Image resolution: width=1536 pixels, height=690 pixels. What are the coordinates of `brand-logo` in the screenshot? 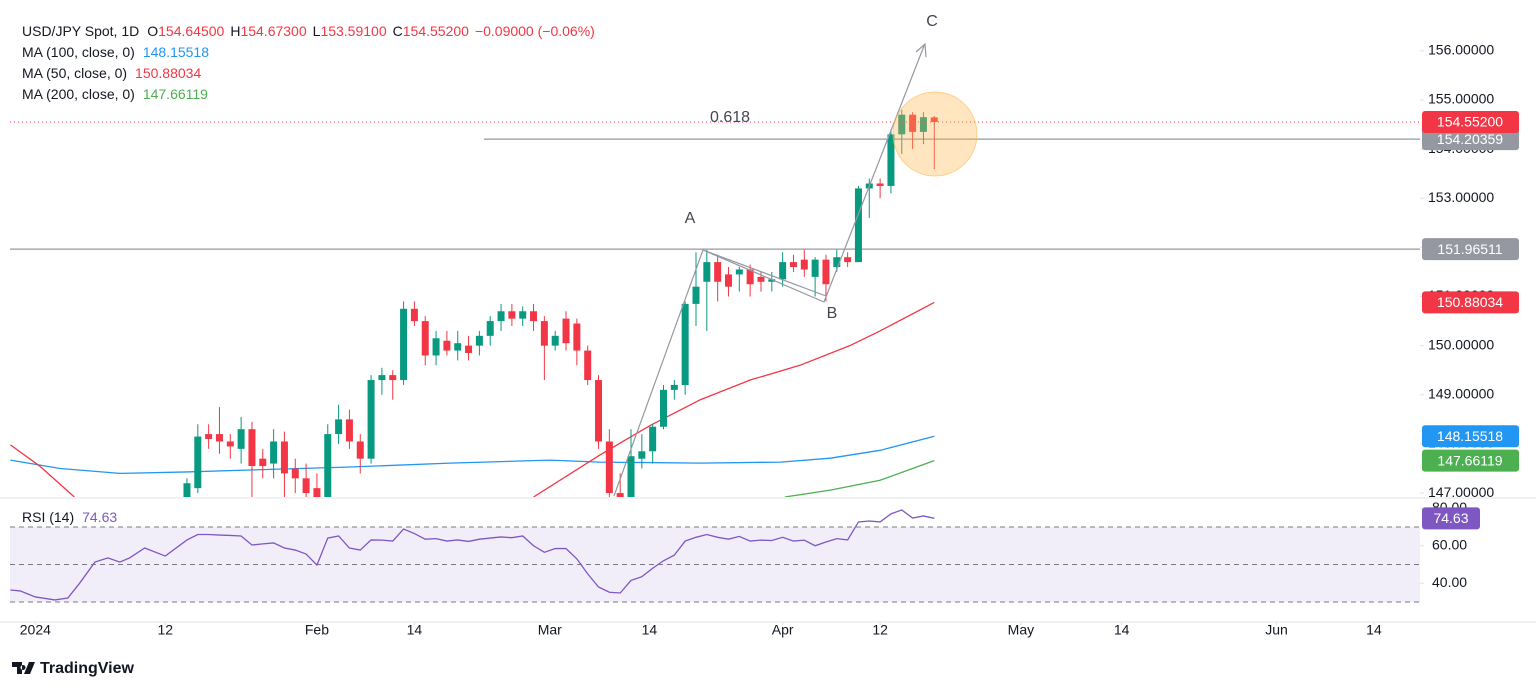 It's located at (23, 668).